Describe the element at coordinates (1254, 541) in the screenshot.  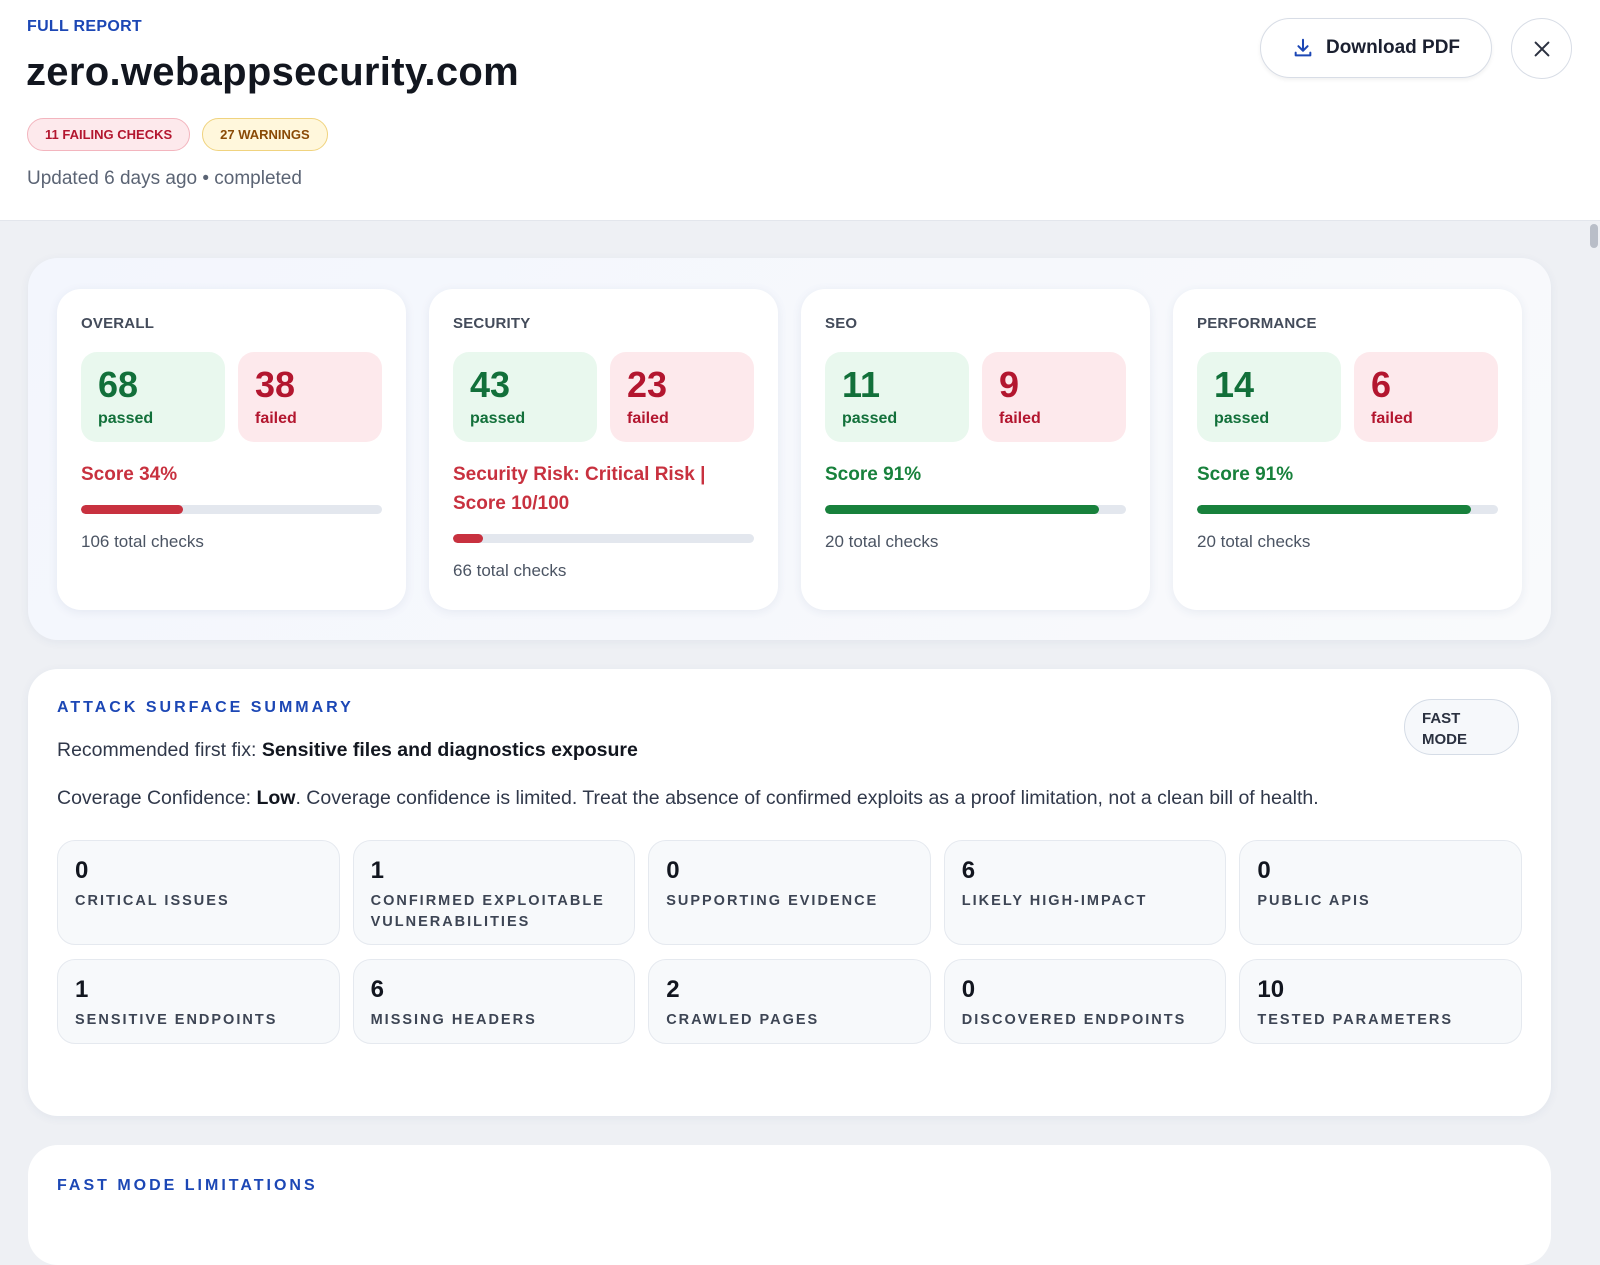
I see `total-checks: 20 total checks` at that location.